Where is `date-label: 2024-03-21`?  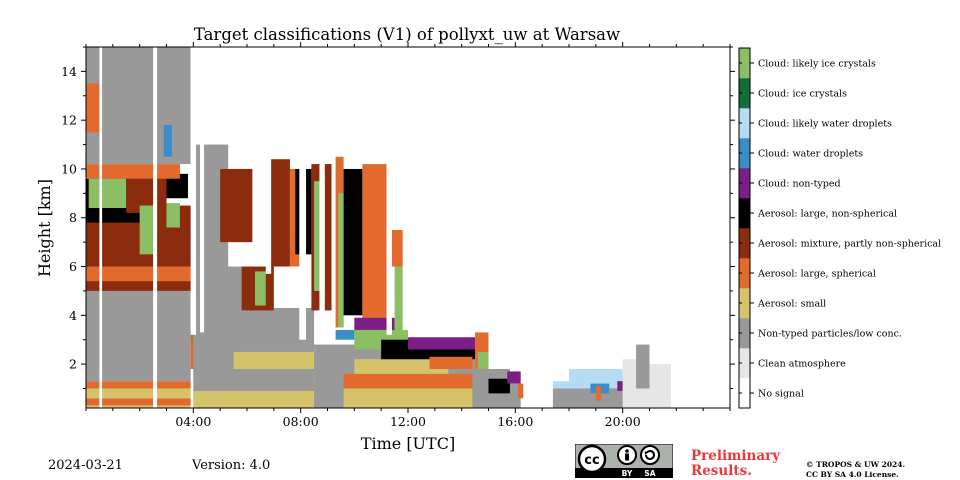
date-label: 2024-03-21 is located at coordinates (85, 465).